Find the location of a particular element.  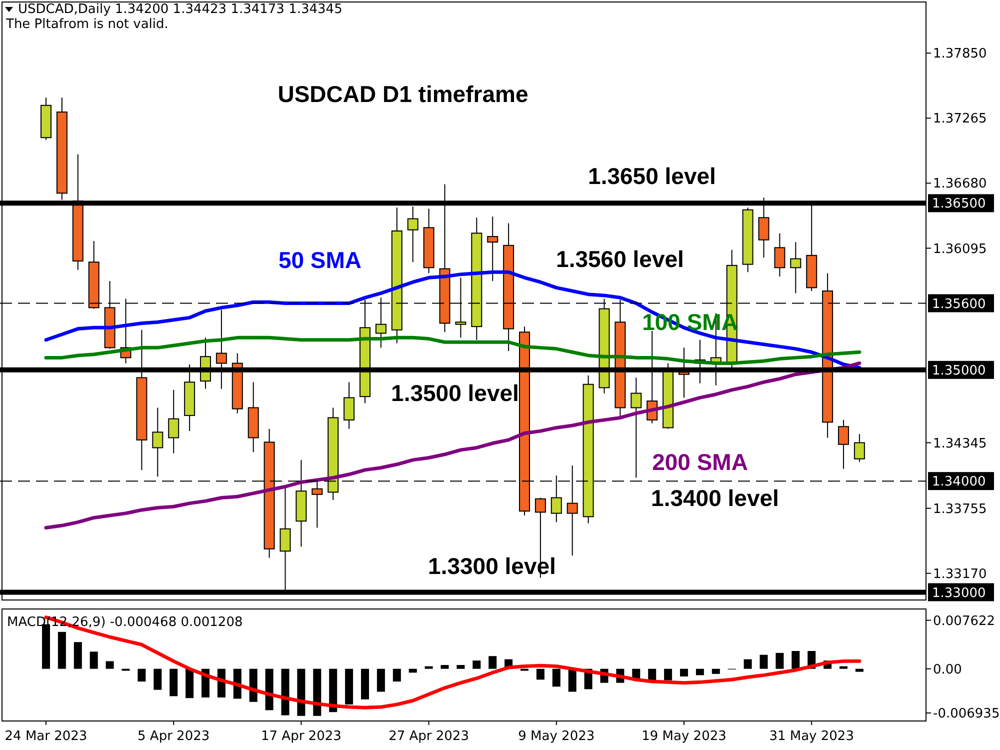

ref-line-label: 1.35000 is located at coordinates (959, 370).